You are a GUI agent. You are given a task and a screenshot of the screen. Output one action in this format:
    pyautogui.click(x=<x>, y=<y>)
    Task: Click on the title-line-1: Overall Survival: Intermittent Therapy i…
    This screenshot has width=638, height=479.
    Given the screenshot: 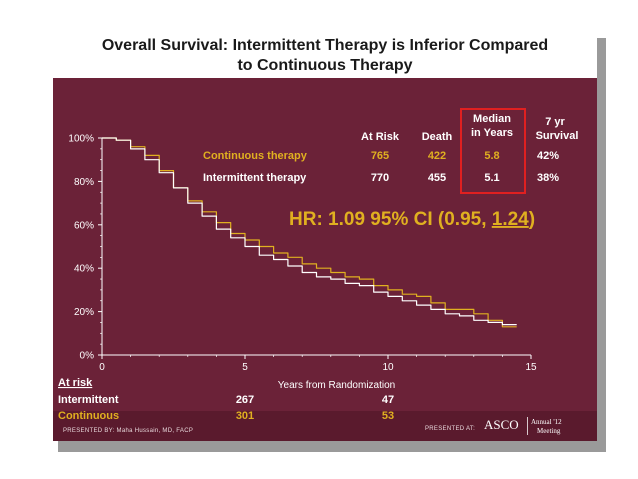 What is the action you would take?
    pyautogui.click(x=325, y=45)
    